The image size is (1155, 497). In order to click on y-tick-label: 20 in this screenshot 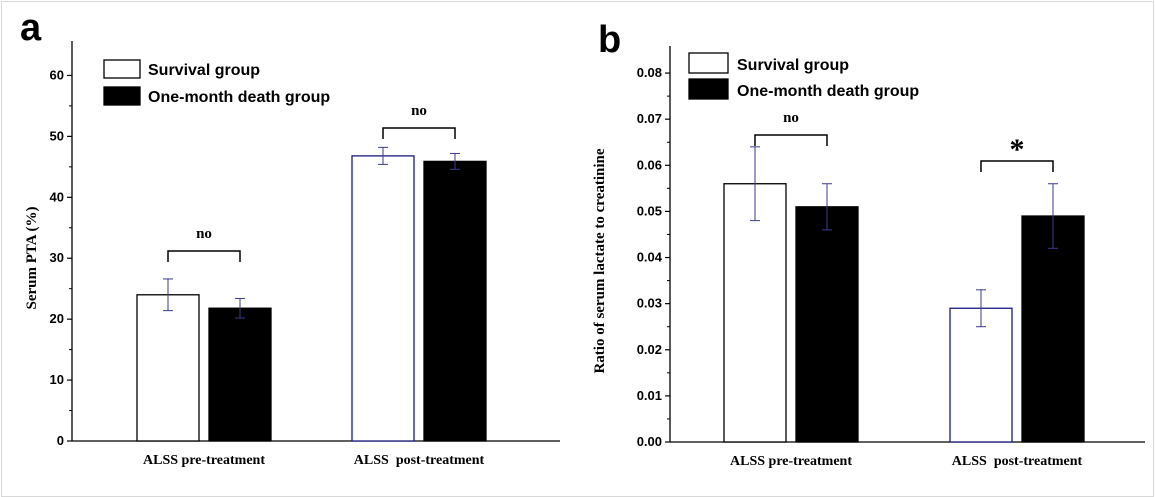, I will do `click(57, 318)`.